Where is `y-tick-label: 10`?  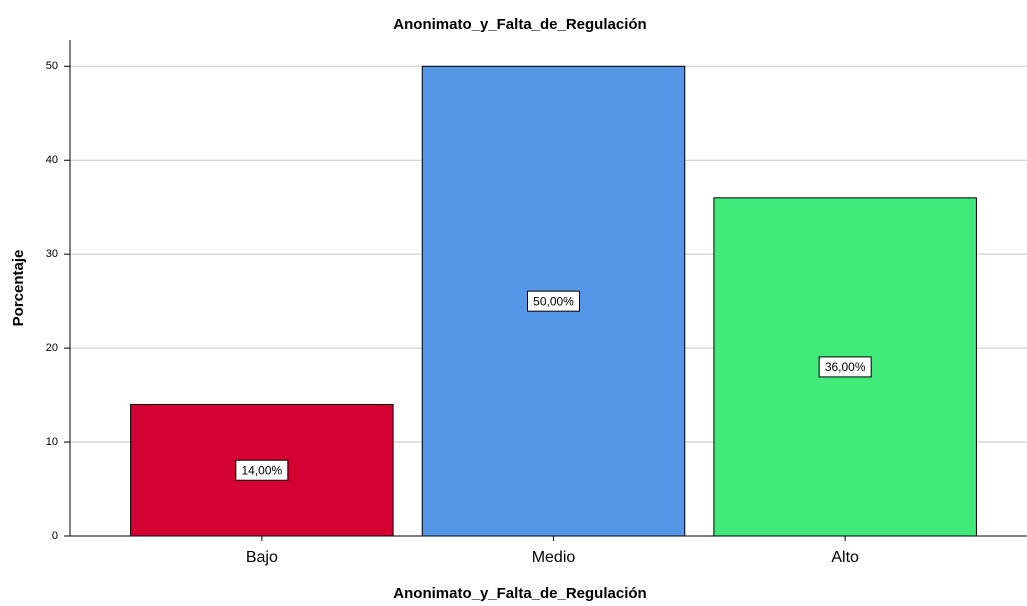
y-tick-label: 10 is located at coordinates (52, 442).